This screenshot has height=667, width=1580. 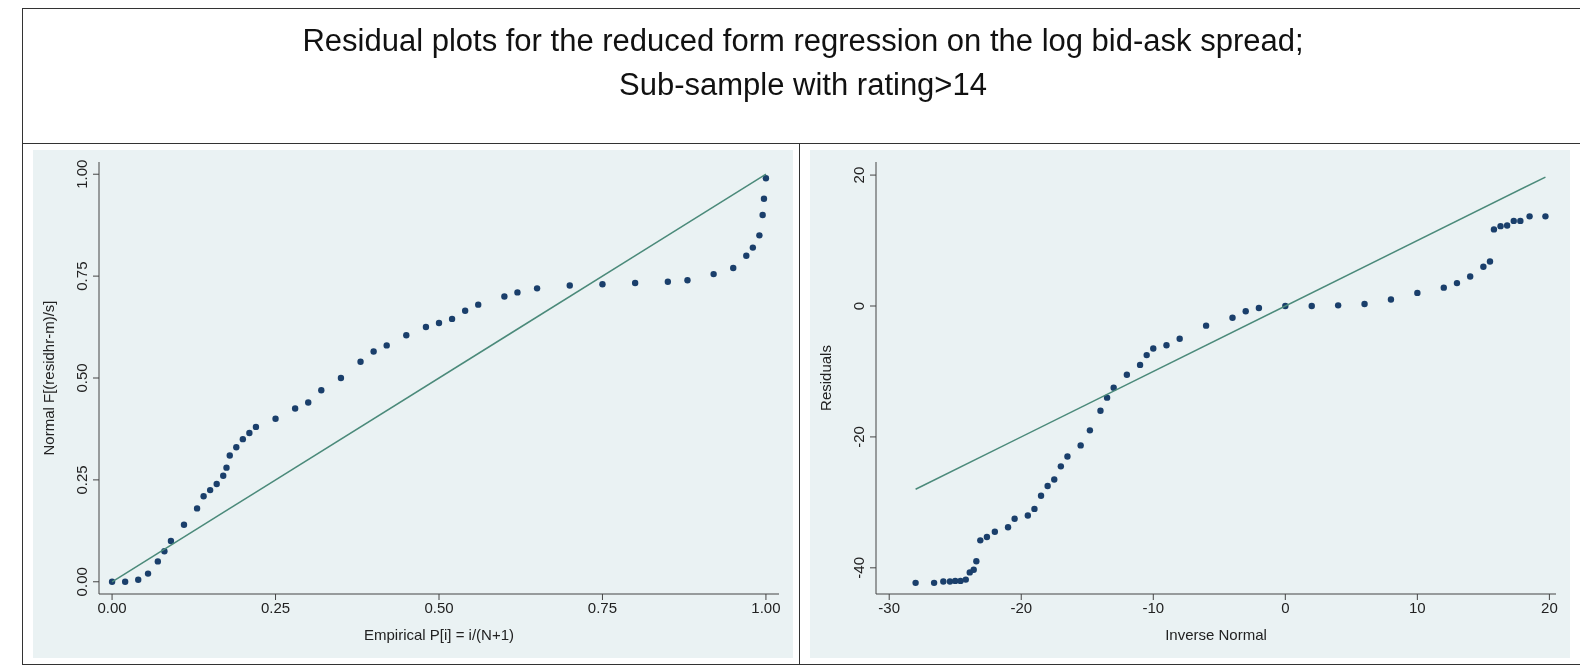 What do you see at coordinates (81, 378) in the screenshot?
I see `y-tick-label: 0.50` at bounding box center [81, 378].